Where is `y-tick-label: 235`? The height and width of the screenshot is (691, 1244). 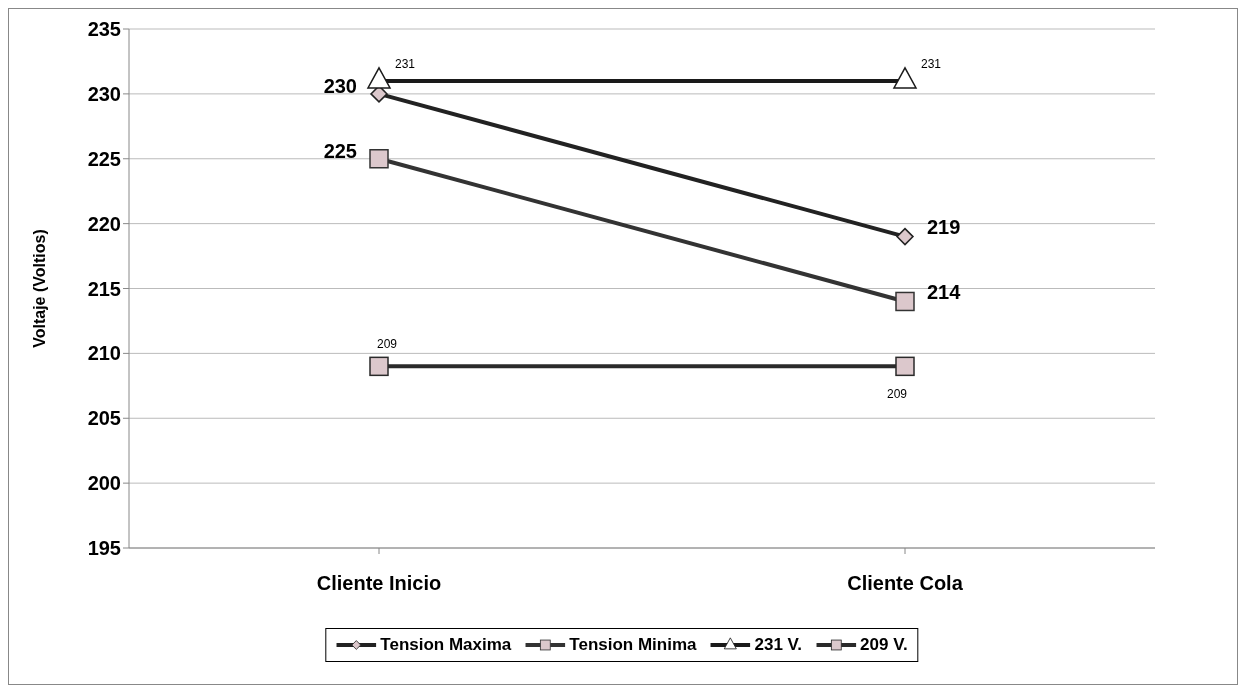 y-tick-label: 235 is located at coordinates (104, 29).